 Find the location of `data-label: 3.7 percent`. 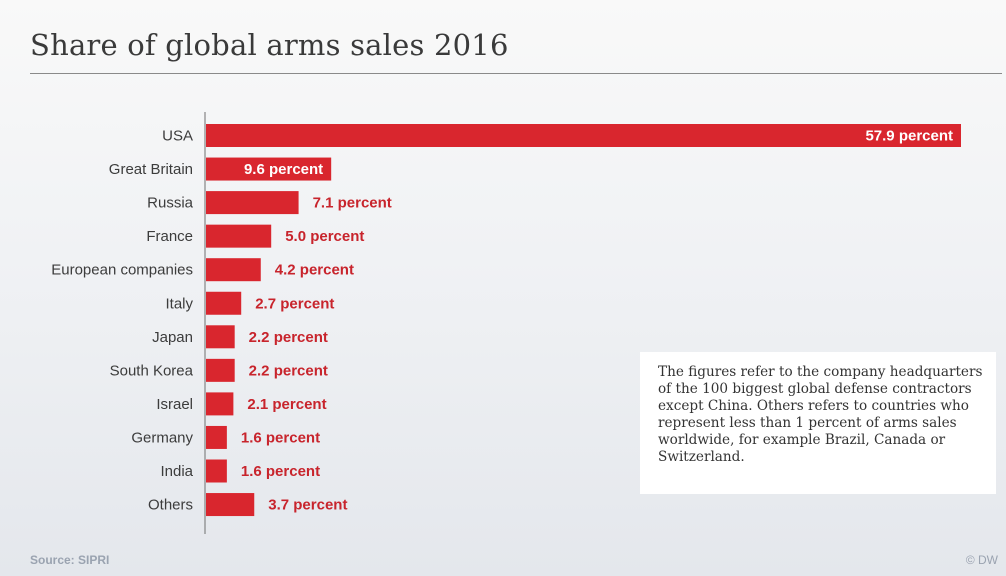

data-label: 3.7 percent is located at coordinates (307, 505).